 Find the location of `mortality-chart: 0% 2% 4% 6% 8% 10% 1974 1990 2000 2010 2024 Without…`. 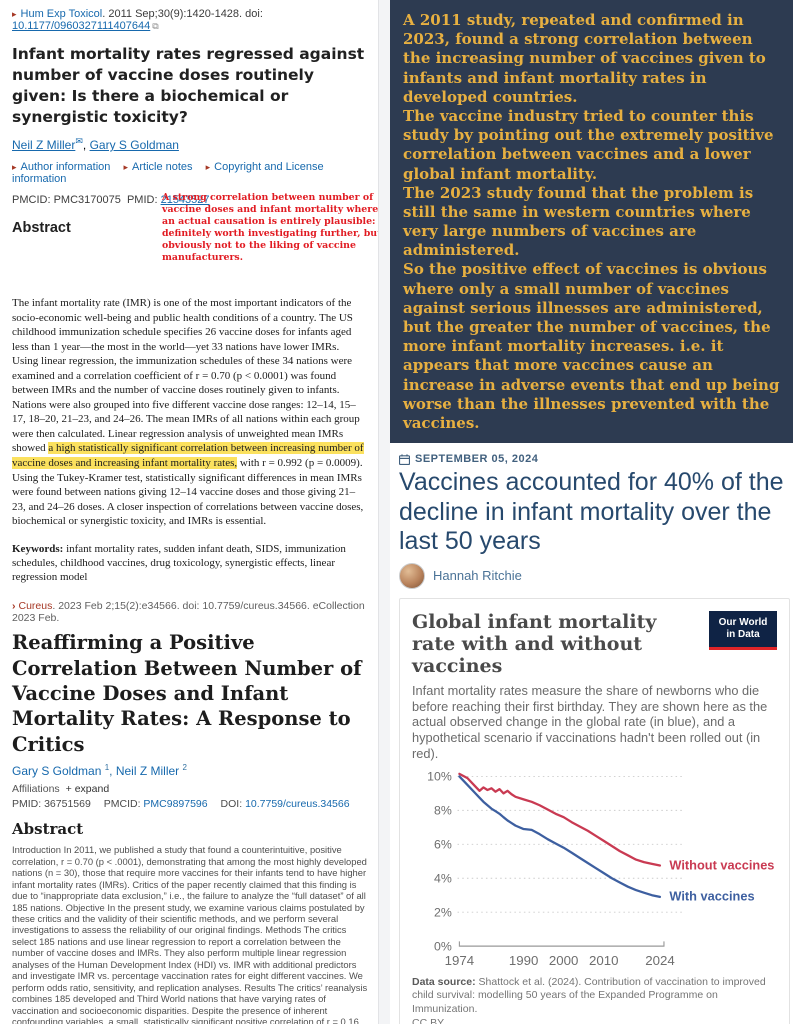

mortality-chart: 0% 2% 4% 6% 8% 10% 1974 1990 2000 2010 2024 Without… is located at coordinates (594, 869).